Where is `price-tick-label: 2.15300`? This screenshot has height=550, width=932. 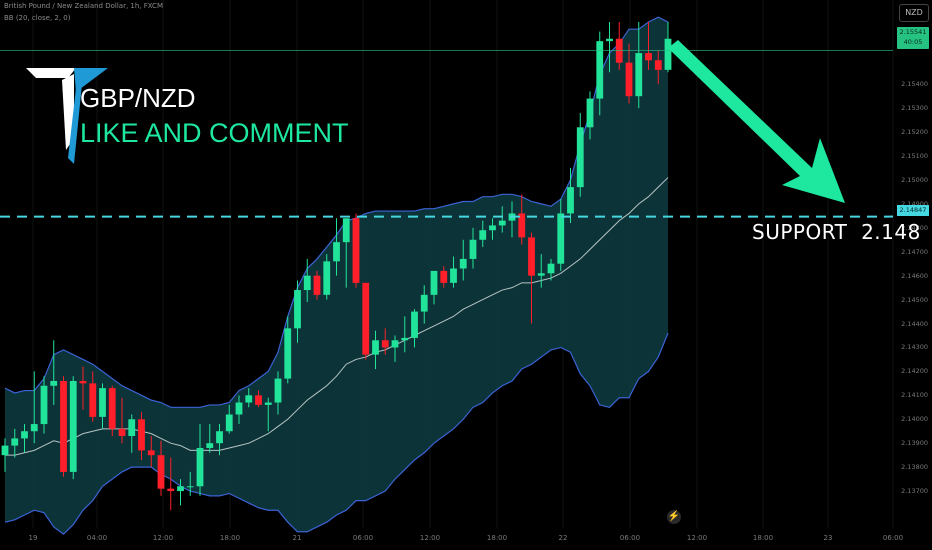 price-tick-label: 2.15300 is located at coordinates (914, 108).